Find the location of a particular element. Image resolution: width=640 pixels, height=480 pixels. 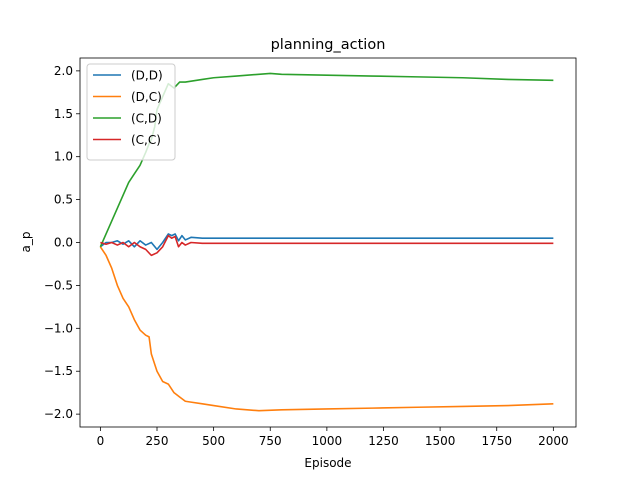

y-tick-label: −1.5 is located at coordinates (58, 371).